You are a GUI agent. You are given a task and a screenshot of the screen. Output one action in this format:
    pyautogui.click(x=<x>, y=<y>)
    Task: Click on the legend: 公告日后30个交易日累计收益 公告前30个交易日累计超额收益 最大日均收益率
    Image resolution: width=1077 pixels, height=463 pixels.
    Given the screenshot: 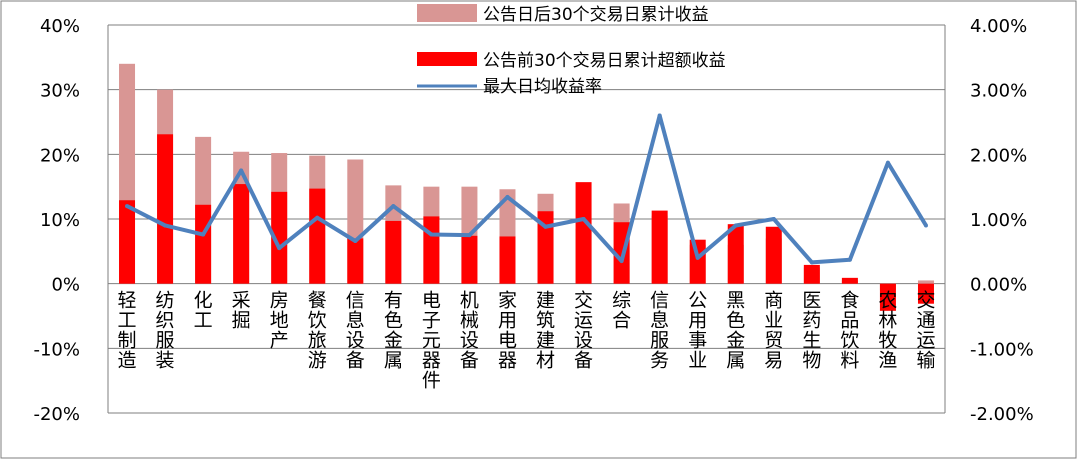 What is the action you would take?
    pyautogui.click(x=571, y=50)
    